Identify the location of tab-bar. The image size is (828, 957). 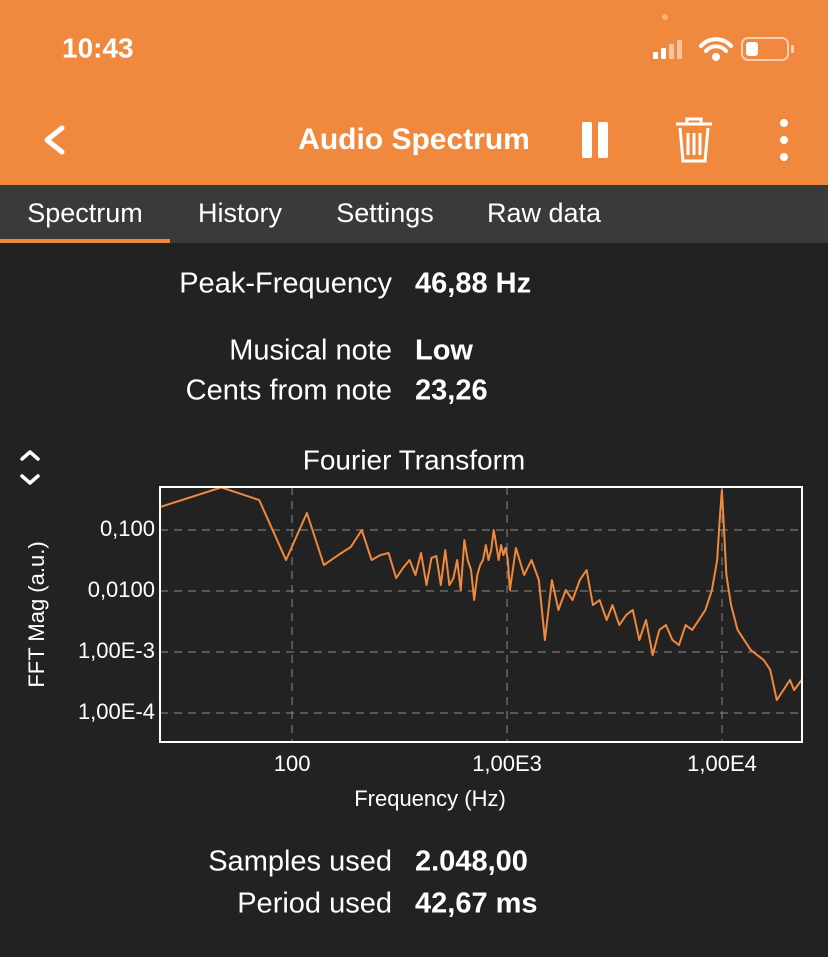
(414, 214).